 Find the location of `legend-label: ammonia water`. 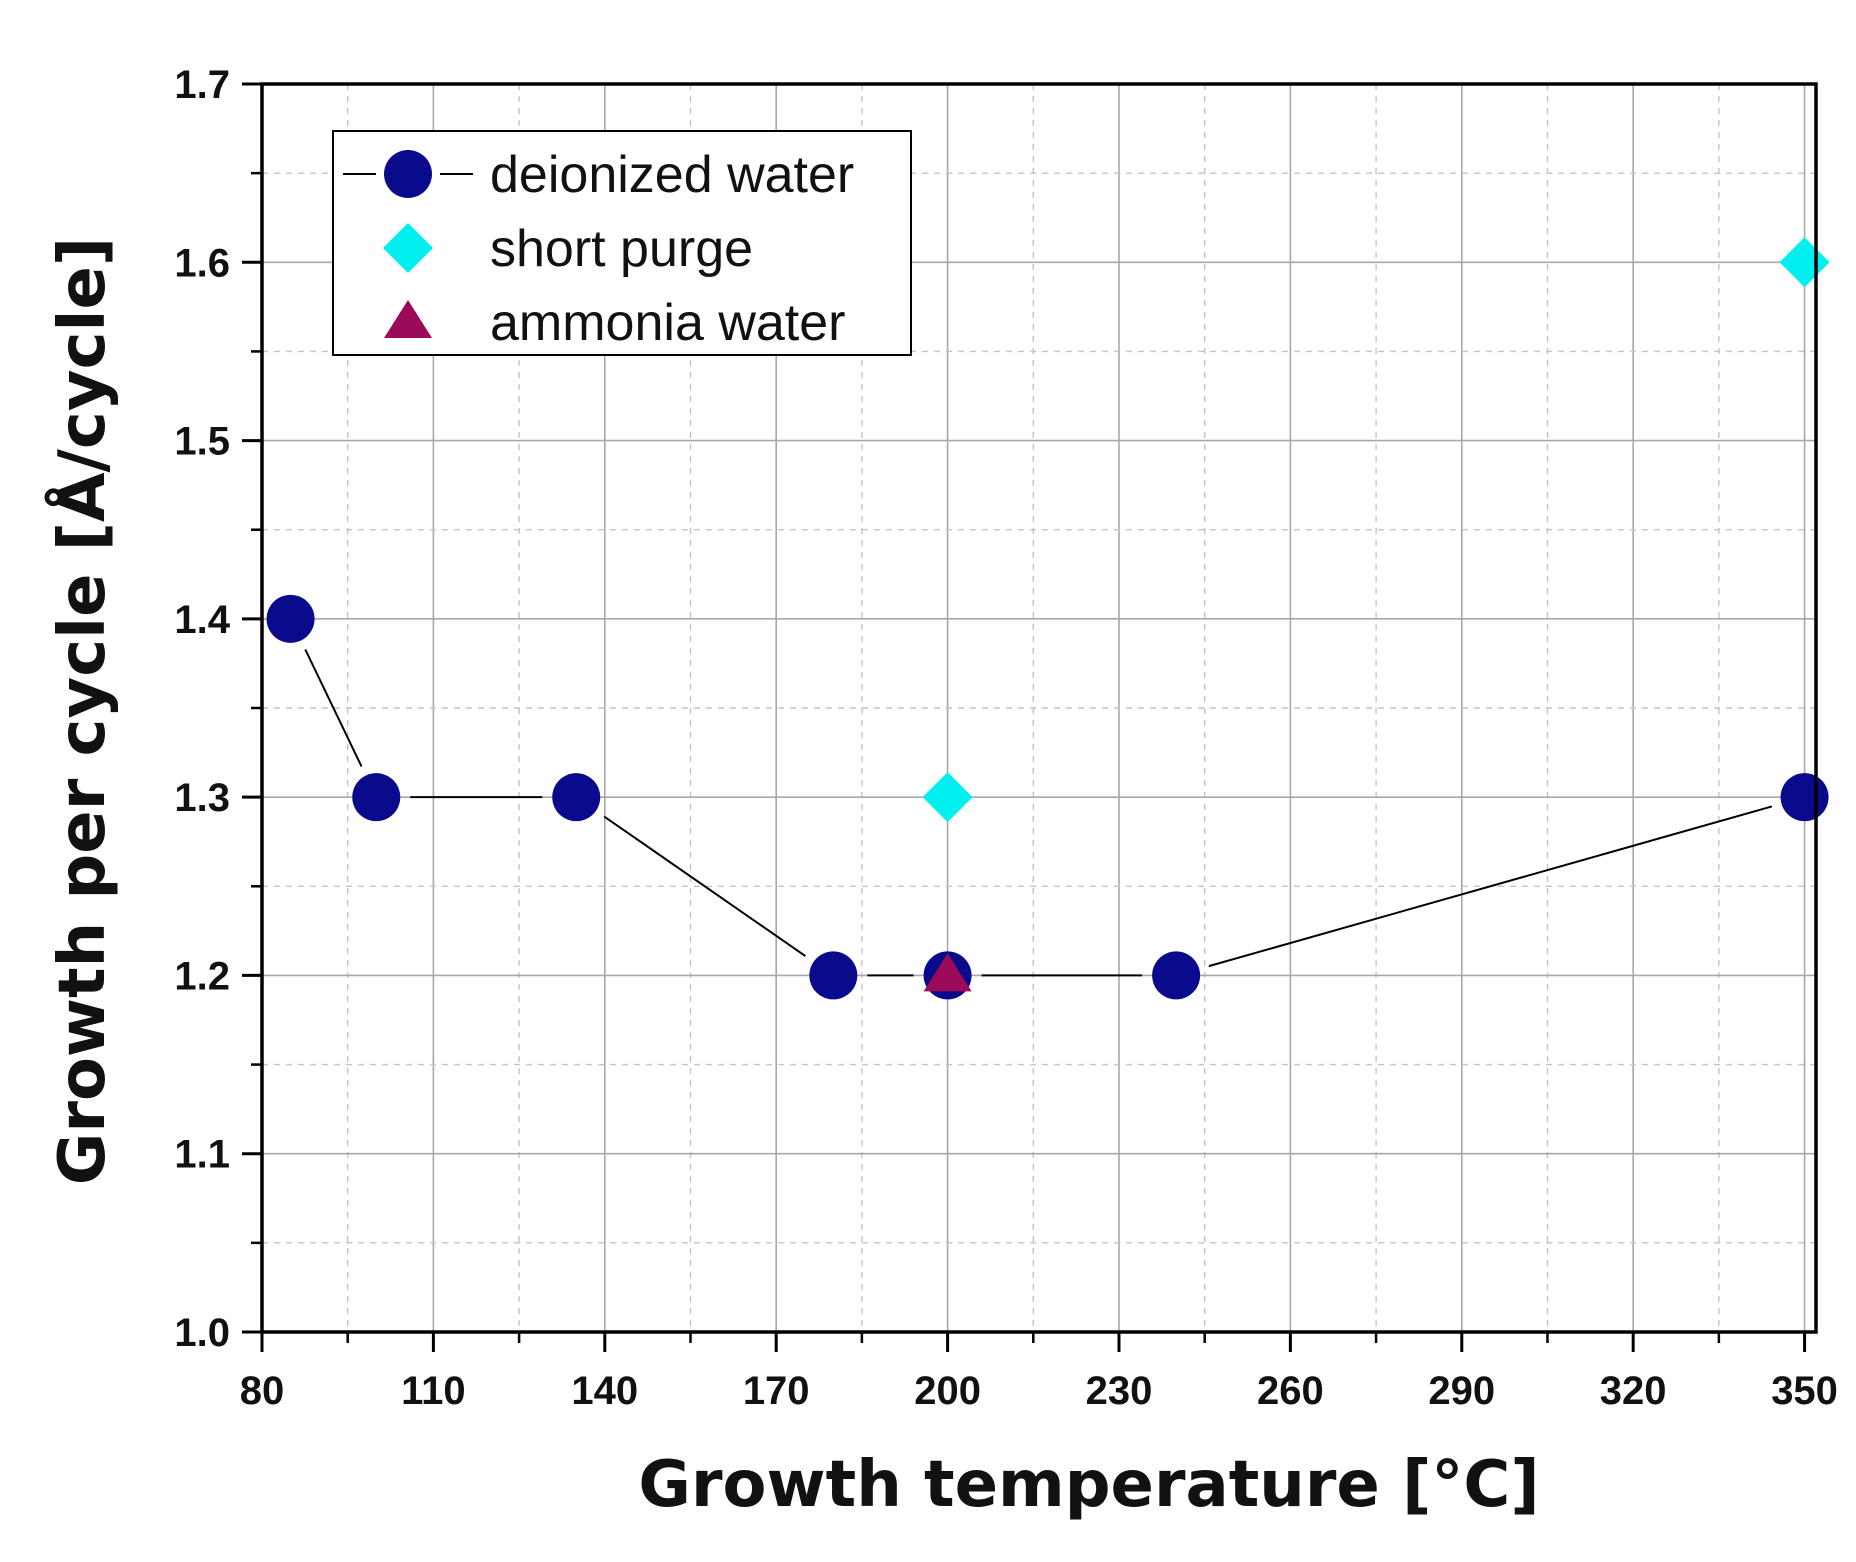

legend-label: ammonia water is located at coordinates (667, 323).